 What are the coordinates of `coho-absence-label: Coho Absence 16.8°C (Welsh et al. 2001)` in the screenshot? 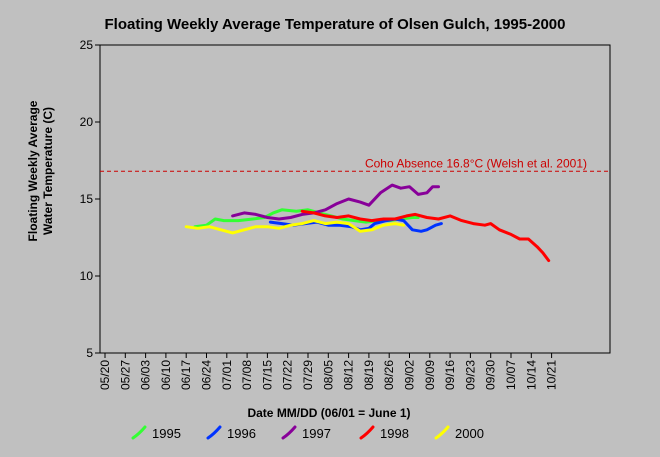 It's located at (476, 163).